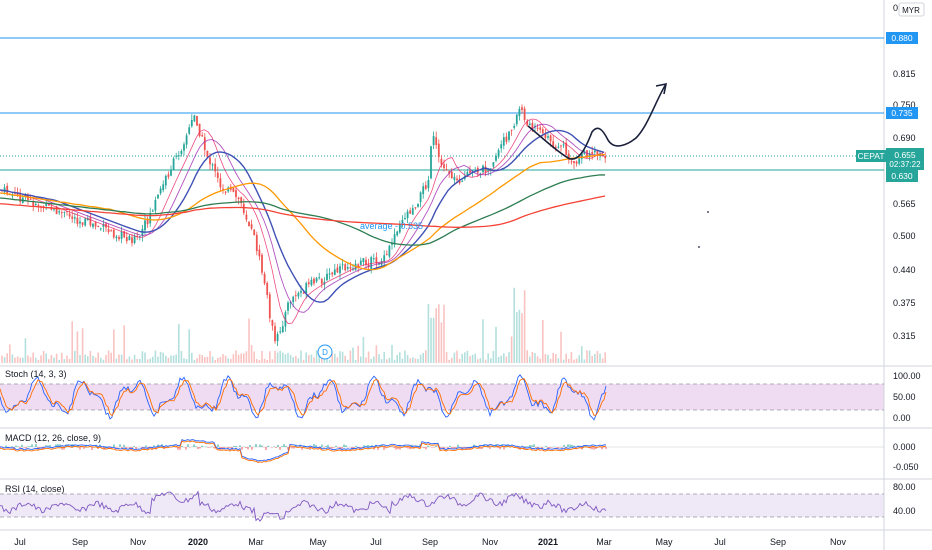  I want to click on stoch-d-line, so click(303, 397).